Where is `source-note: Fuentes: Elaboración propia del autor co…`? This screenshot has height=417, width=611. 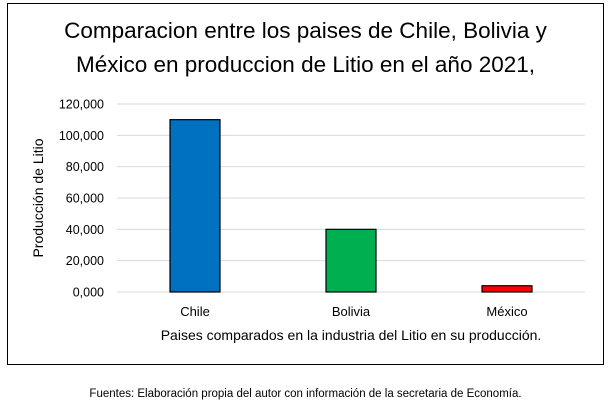 source-note: Fuentes: Elaboración propia del autor co… is located at coordinates (305, 394).